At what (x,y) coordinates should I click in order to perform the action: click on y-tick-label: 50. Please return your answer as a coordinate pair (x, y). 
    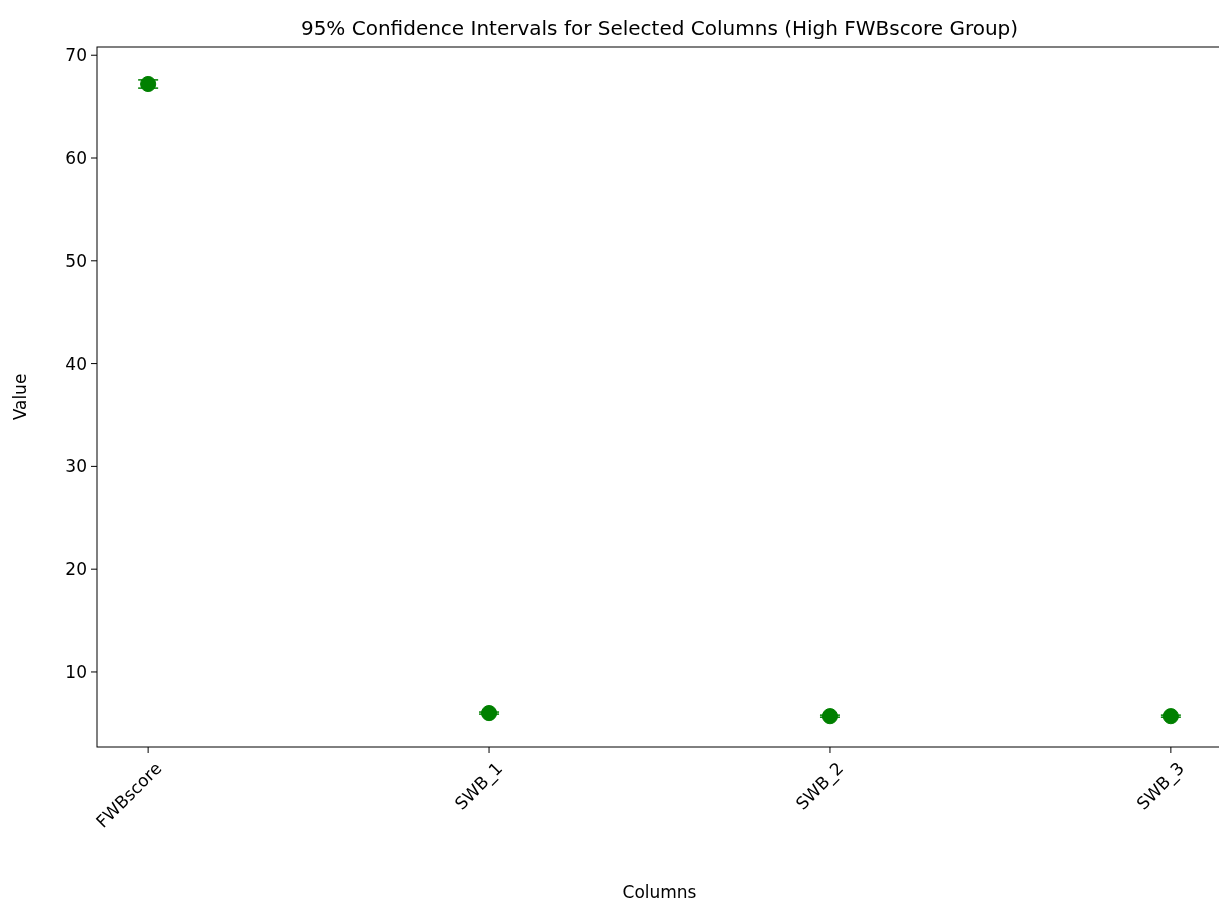
    Looking at the image, I should click on (76, 260).